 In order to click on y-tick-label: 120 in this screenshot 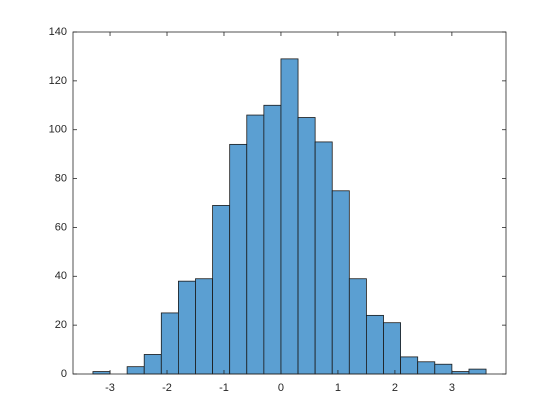, I will do `click(58, 81)`.